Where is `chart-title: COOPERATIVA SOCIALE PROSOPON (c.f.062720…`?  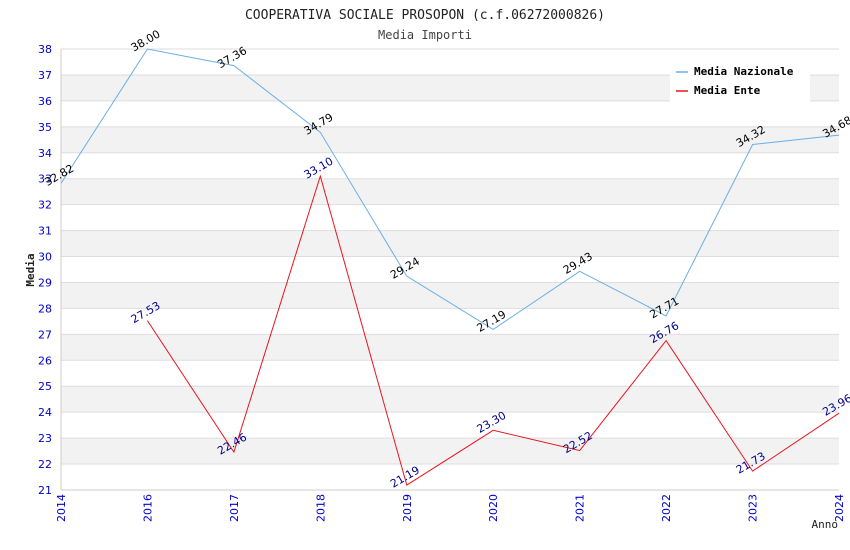
chart-title: COOPERATIVA SOCIALE PROSOPON (c.f.062720… is located at coordinates (425, 15).